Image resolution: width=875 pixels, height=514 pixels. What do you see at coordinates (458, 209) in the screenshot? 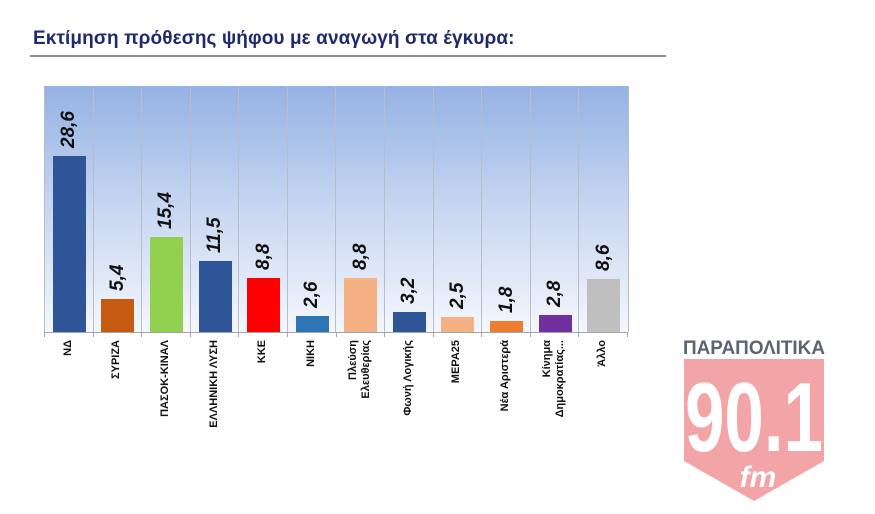
I see `bar-column: 2,5` at bounding box center [458, 209].